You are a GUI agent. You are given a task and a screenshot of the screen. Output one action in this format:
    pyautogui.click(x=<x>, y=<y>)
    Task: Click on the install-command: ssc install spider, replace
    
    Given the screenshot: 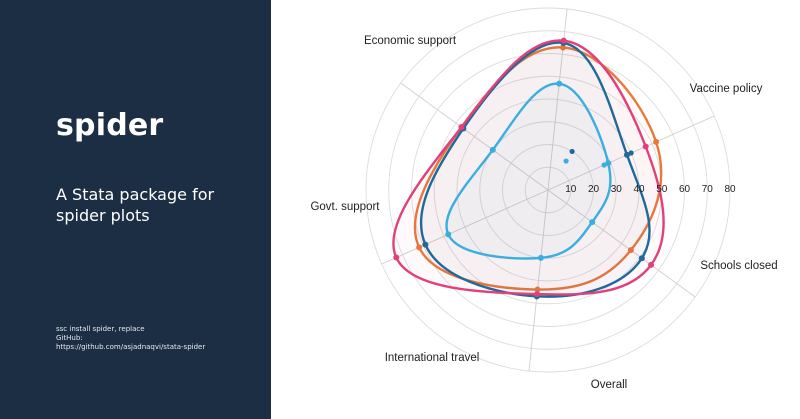 What is the action you would take?
    pyautogui.click(x=100, y=329)
    